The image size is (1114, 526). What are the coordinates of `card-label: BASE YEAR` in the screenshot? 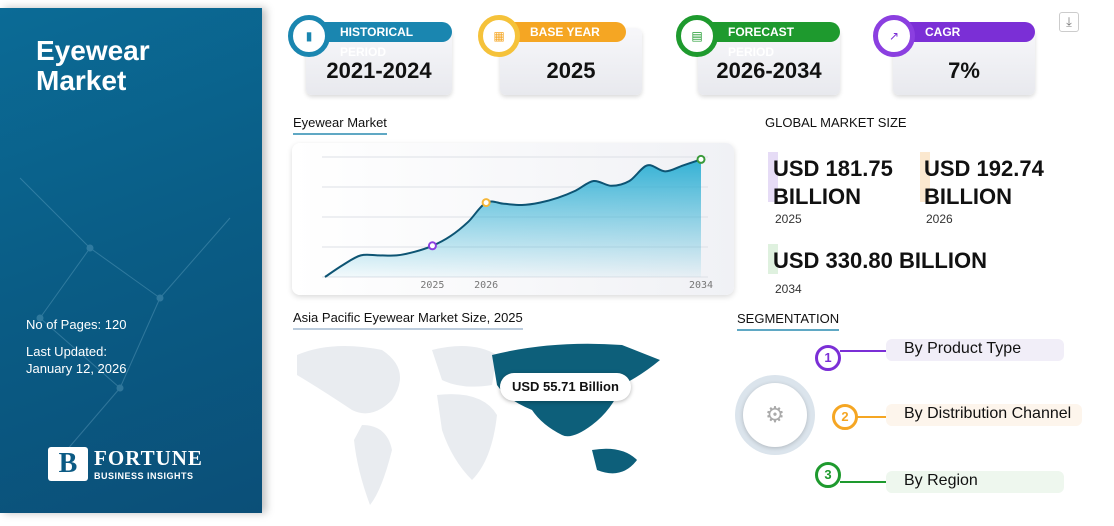 It's located at (558, 32).